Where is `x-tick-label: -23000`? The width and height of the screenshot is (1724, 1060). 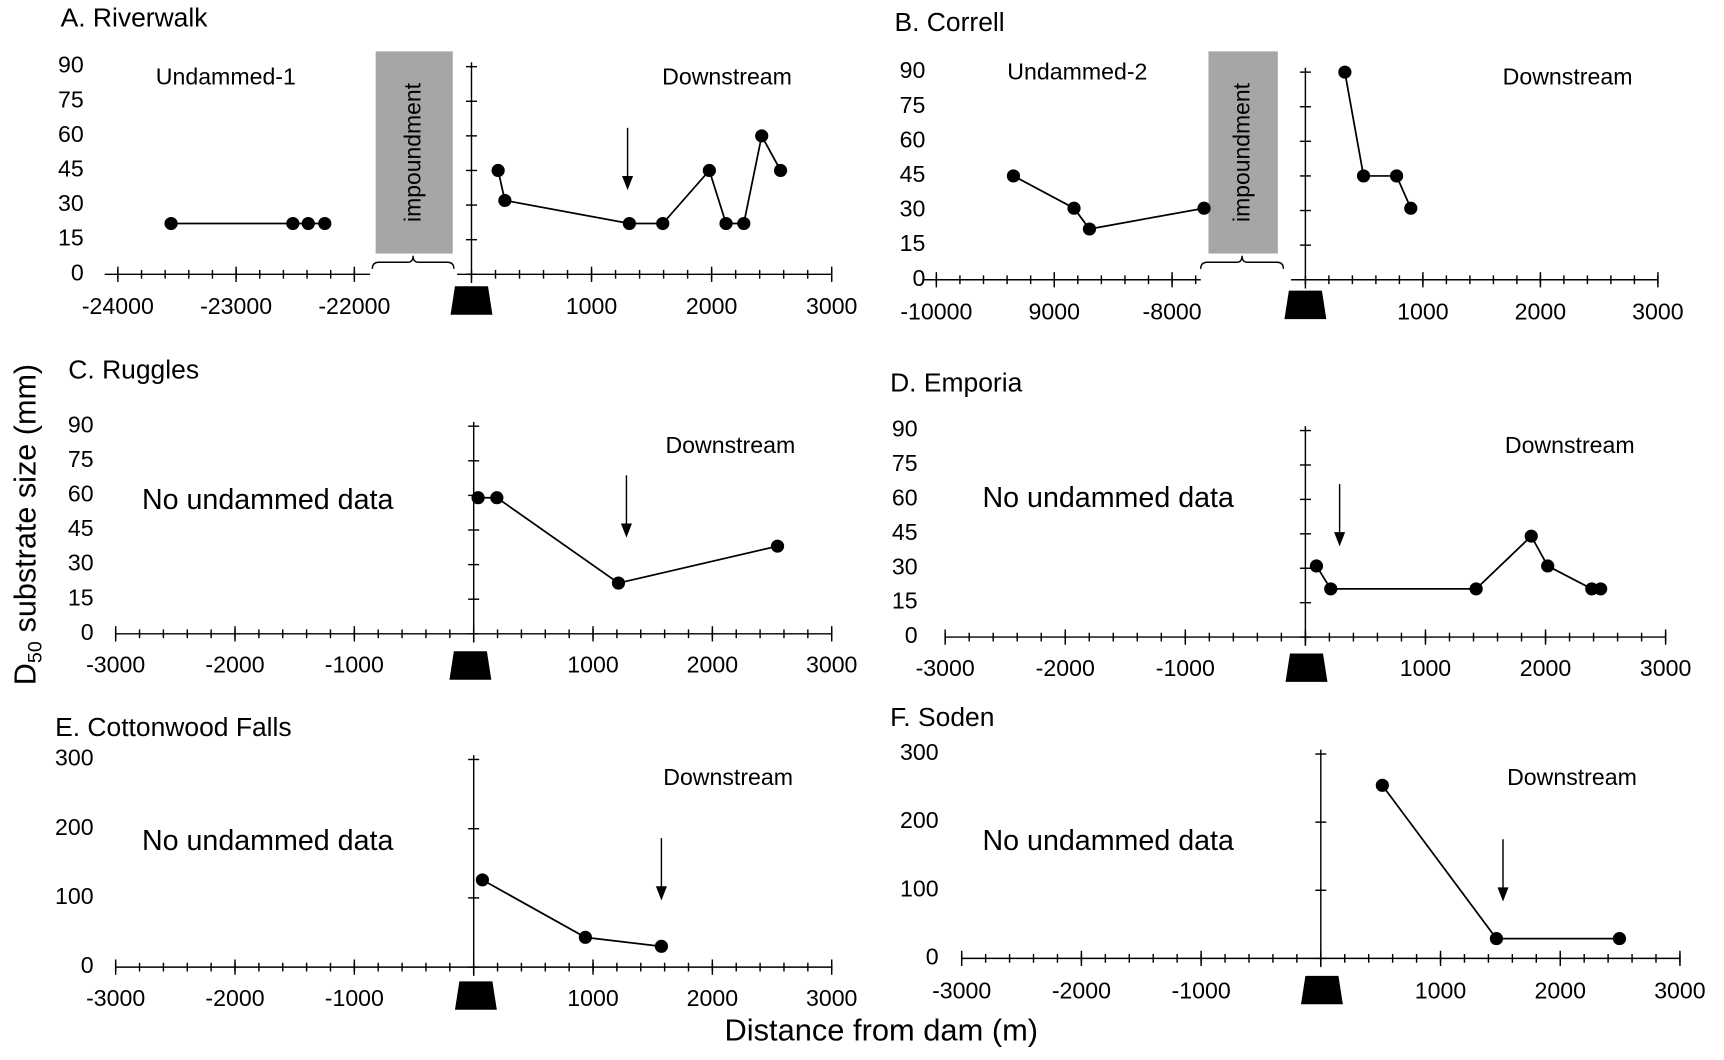
x-tick-label: -23000 is located at coordinates (236, 306).